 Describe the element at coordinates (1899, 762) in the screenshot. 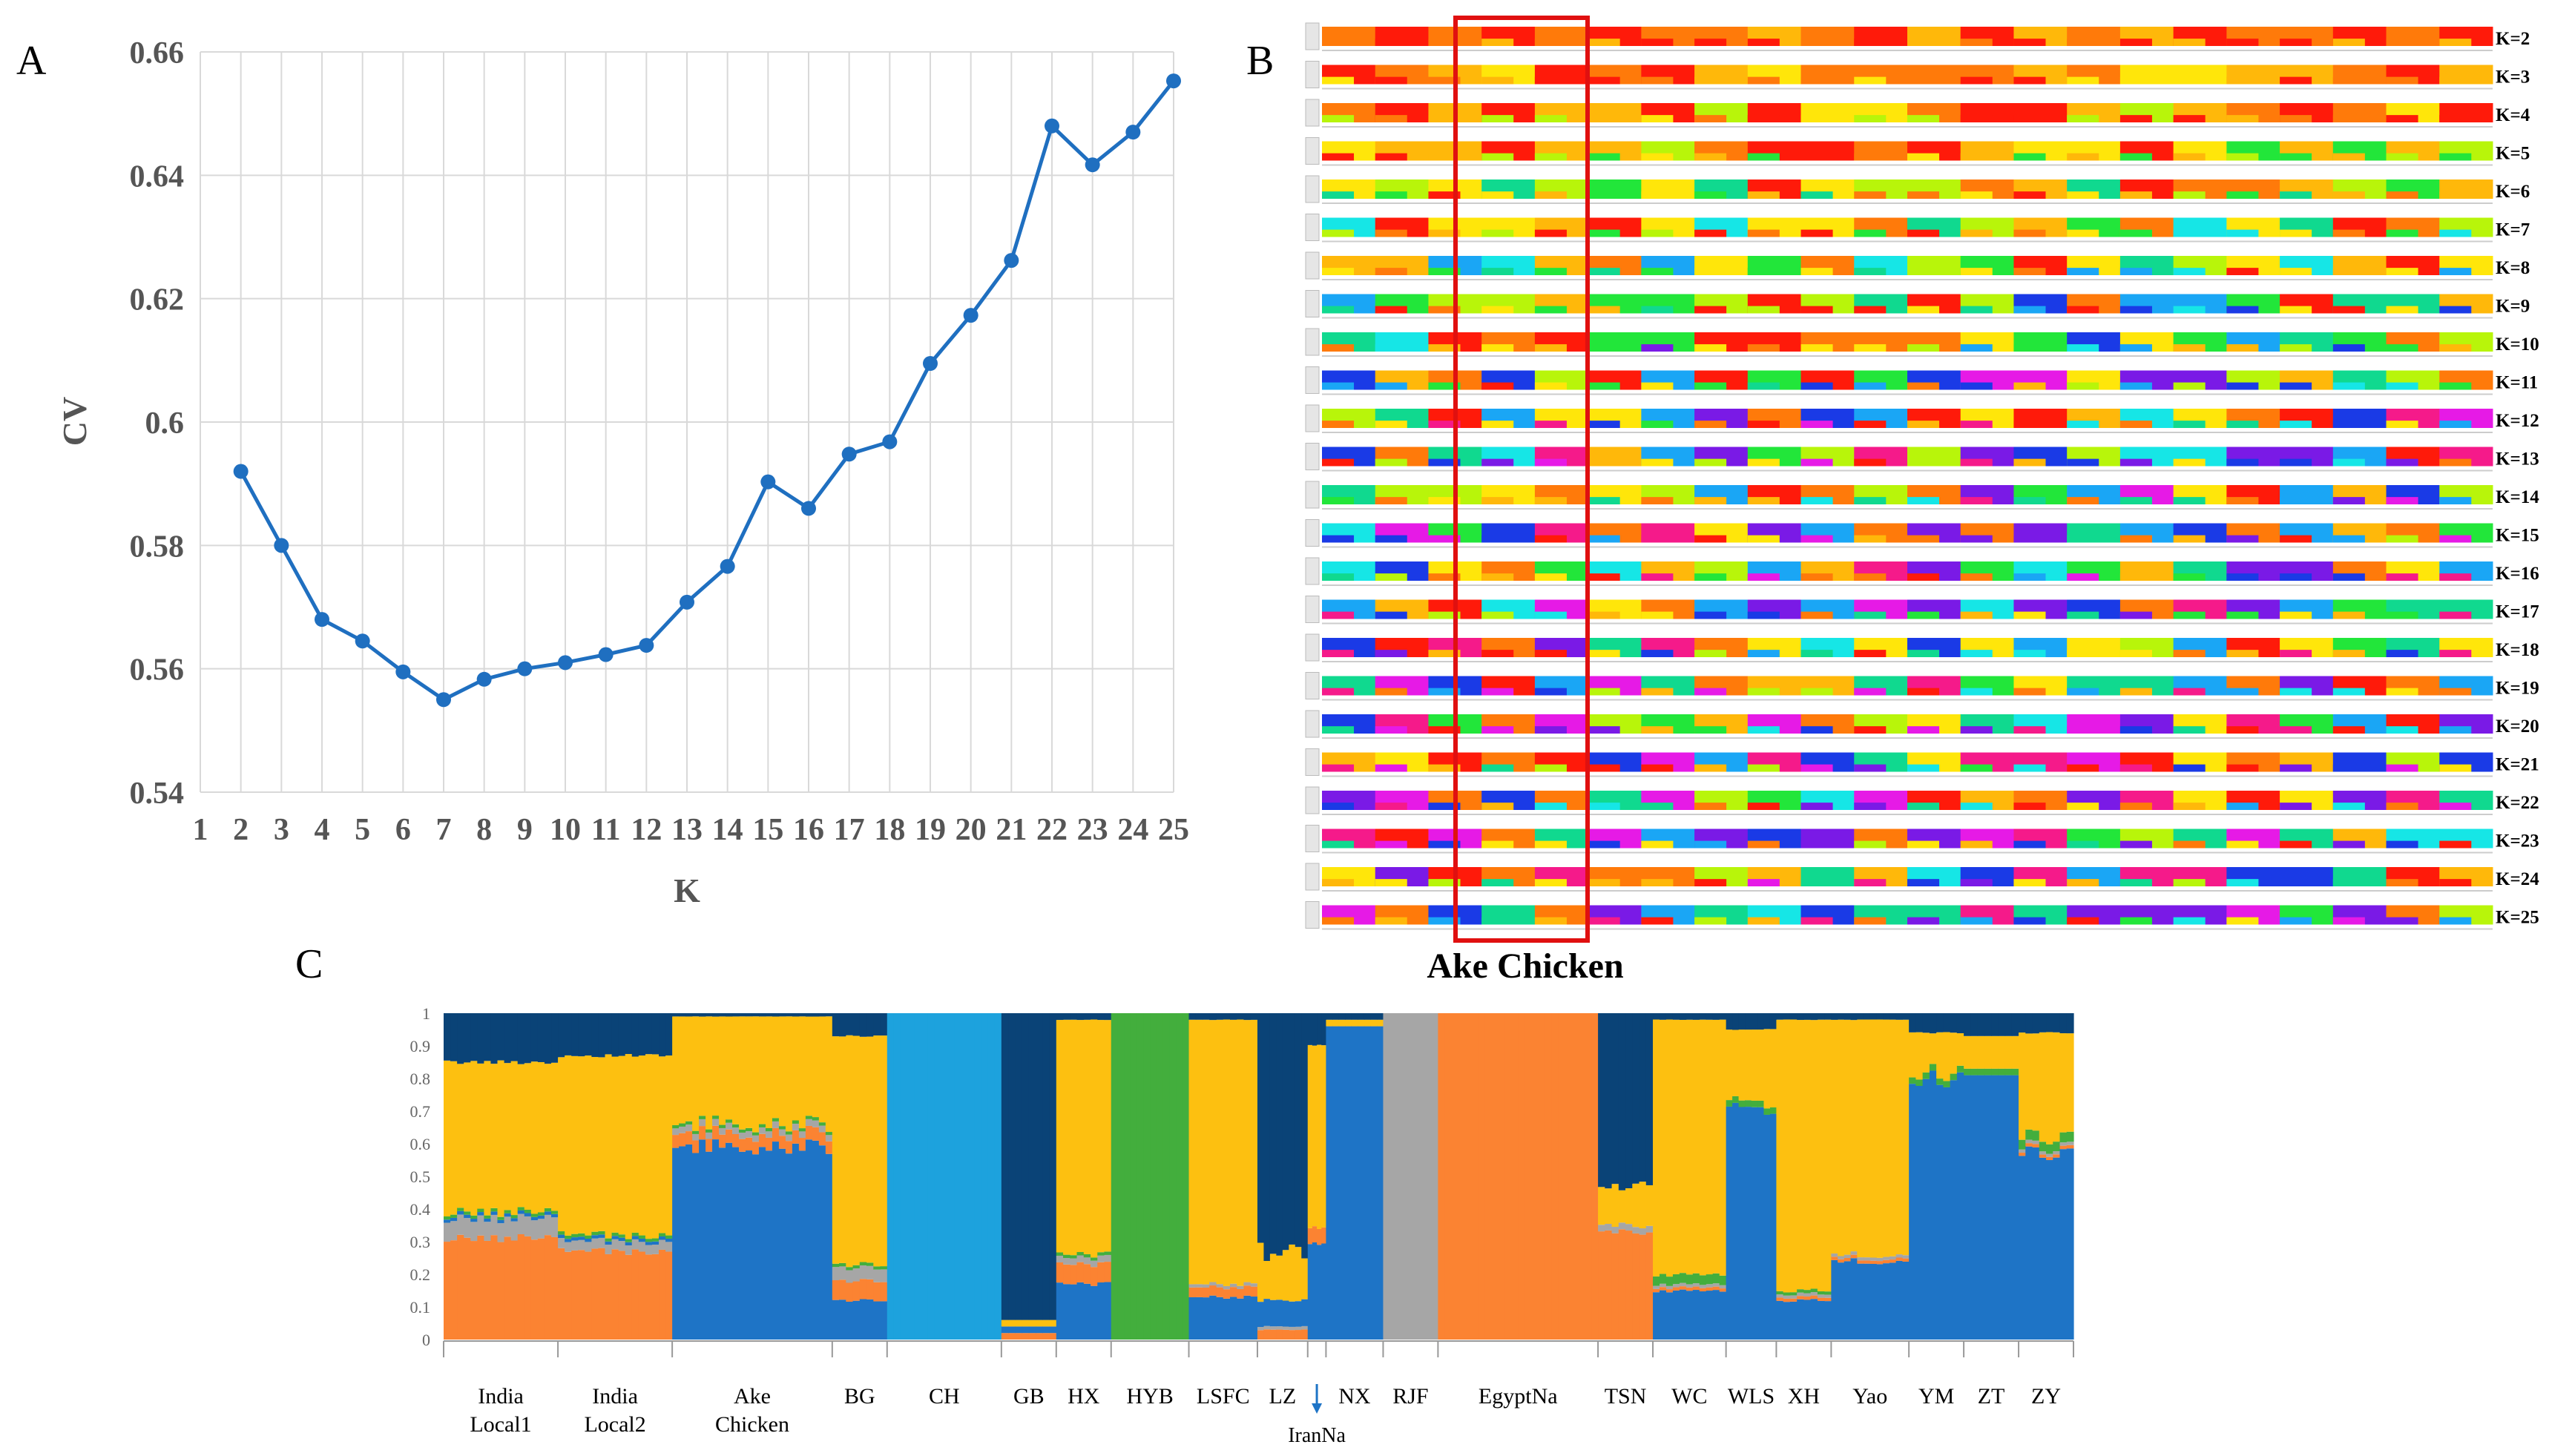

I see `structure-row-k21` at that location.